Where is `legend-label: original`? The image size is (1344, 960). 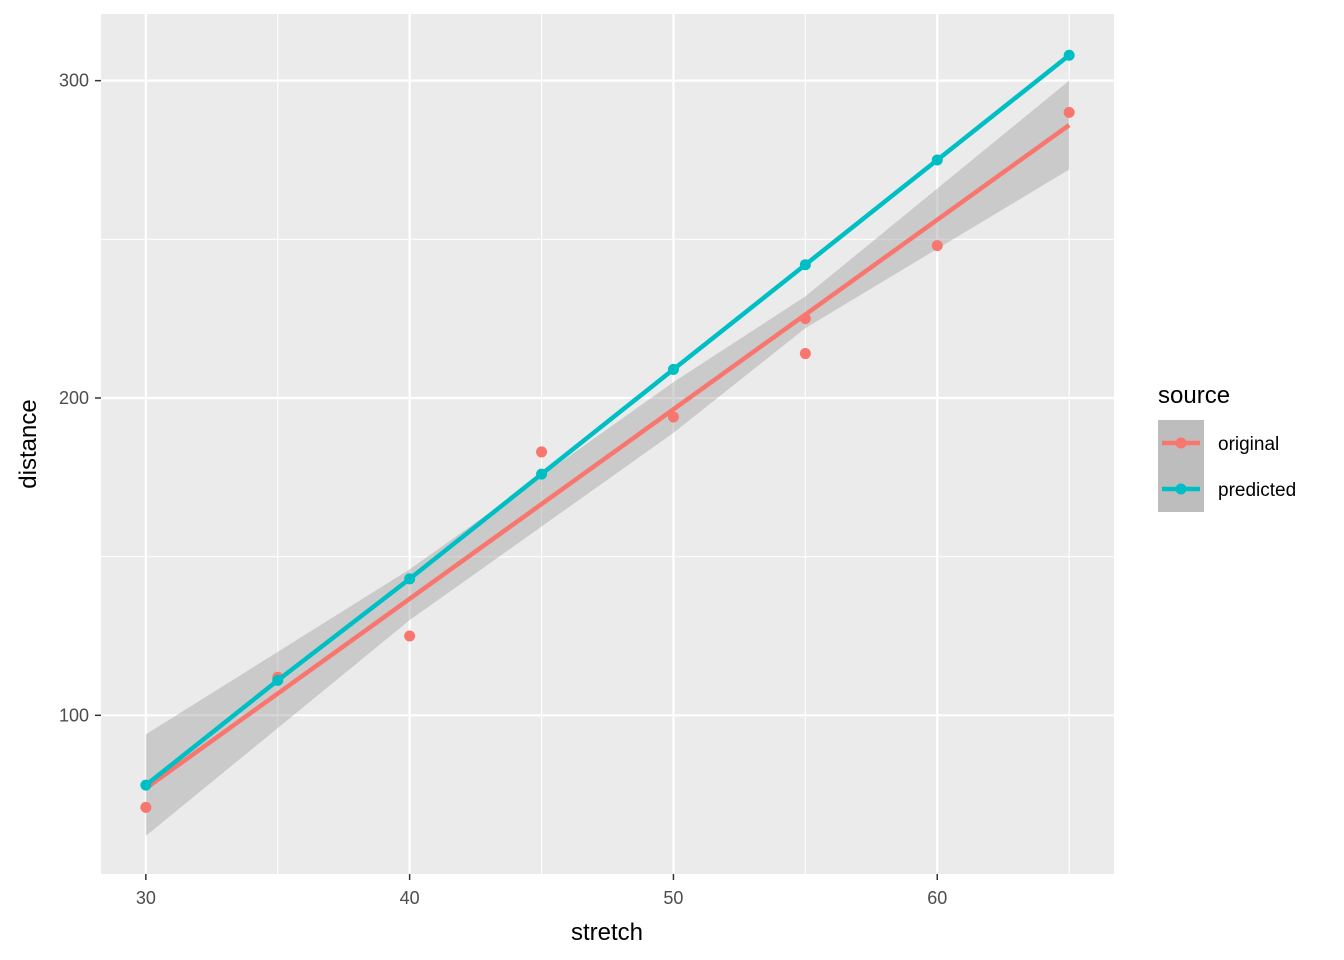 legend-label: original is located at coordinates (1248, 444).